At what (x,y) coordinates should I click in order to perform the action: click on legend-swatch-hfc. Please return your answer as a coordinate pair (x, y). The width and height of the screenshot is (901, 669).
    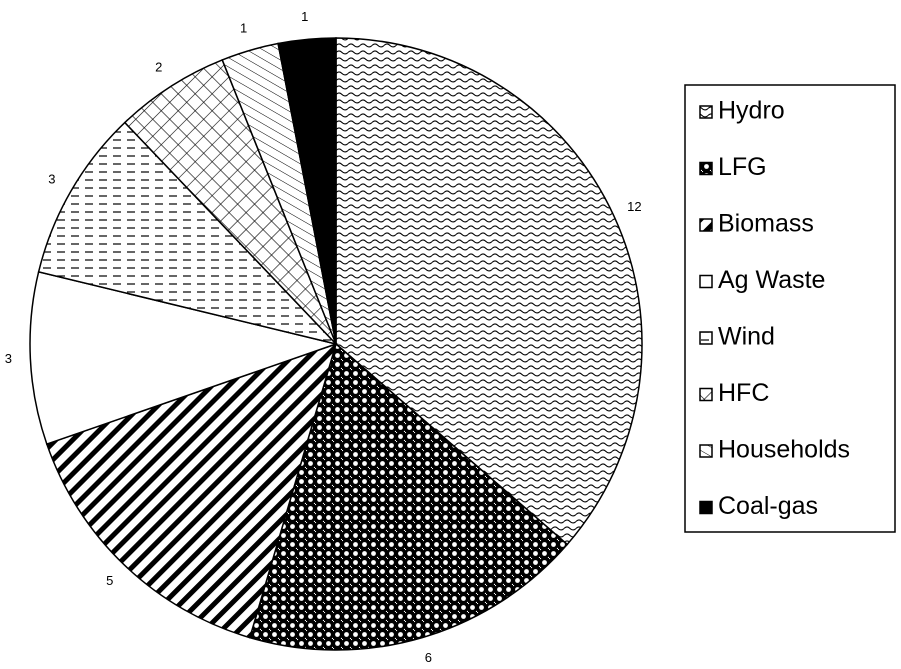
    Looking at the image, I should click on (706, 394).